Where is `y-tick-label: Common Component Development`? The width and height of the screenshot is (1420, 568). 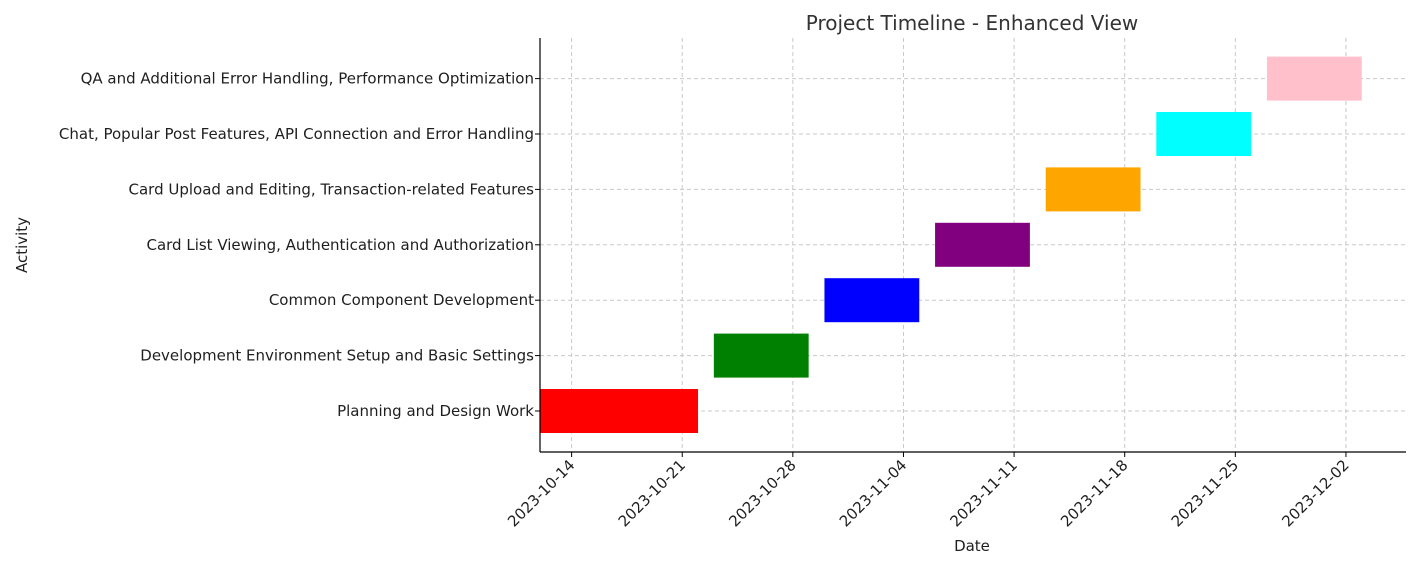
y-tick-label: Common Component Development is located at coordinates (401, 300).